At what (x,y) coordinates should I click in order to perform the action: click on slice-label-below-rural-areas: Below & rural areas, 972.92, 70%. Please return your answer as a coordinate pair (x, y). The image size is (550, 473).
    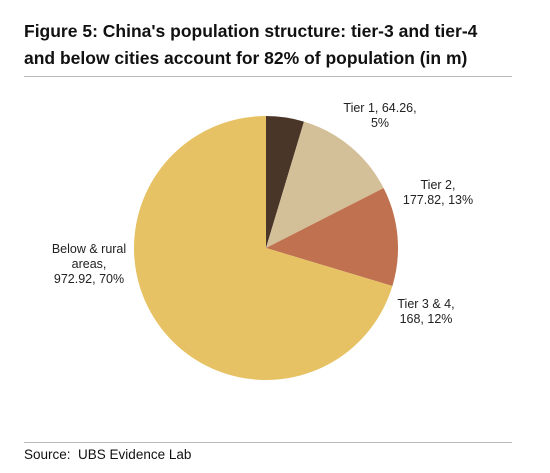
    Looking at the image, I should click on (89, 264).